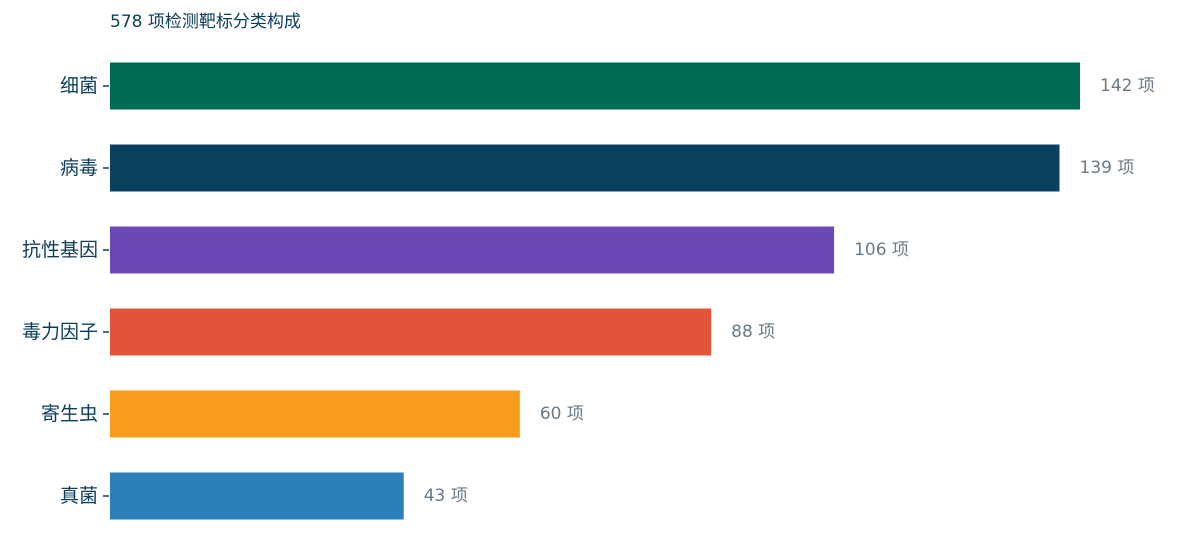 This screenshot has width=1200, height=559. Describe the element at coordinates (1127, 86) in the screenshot. I see `data-label: 142 项` at that location.